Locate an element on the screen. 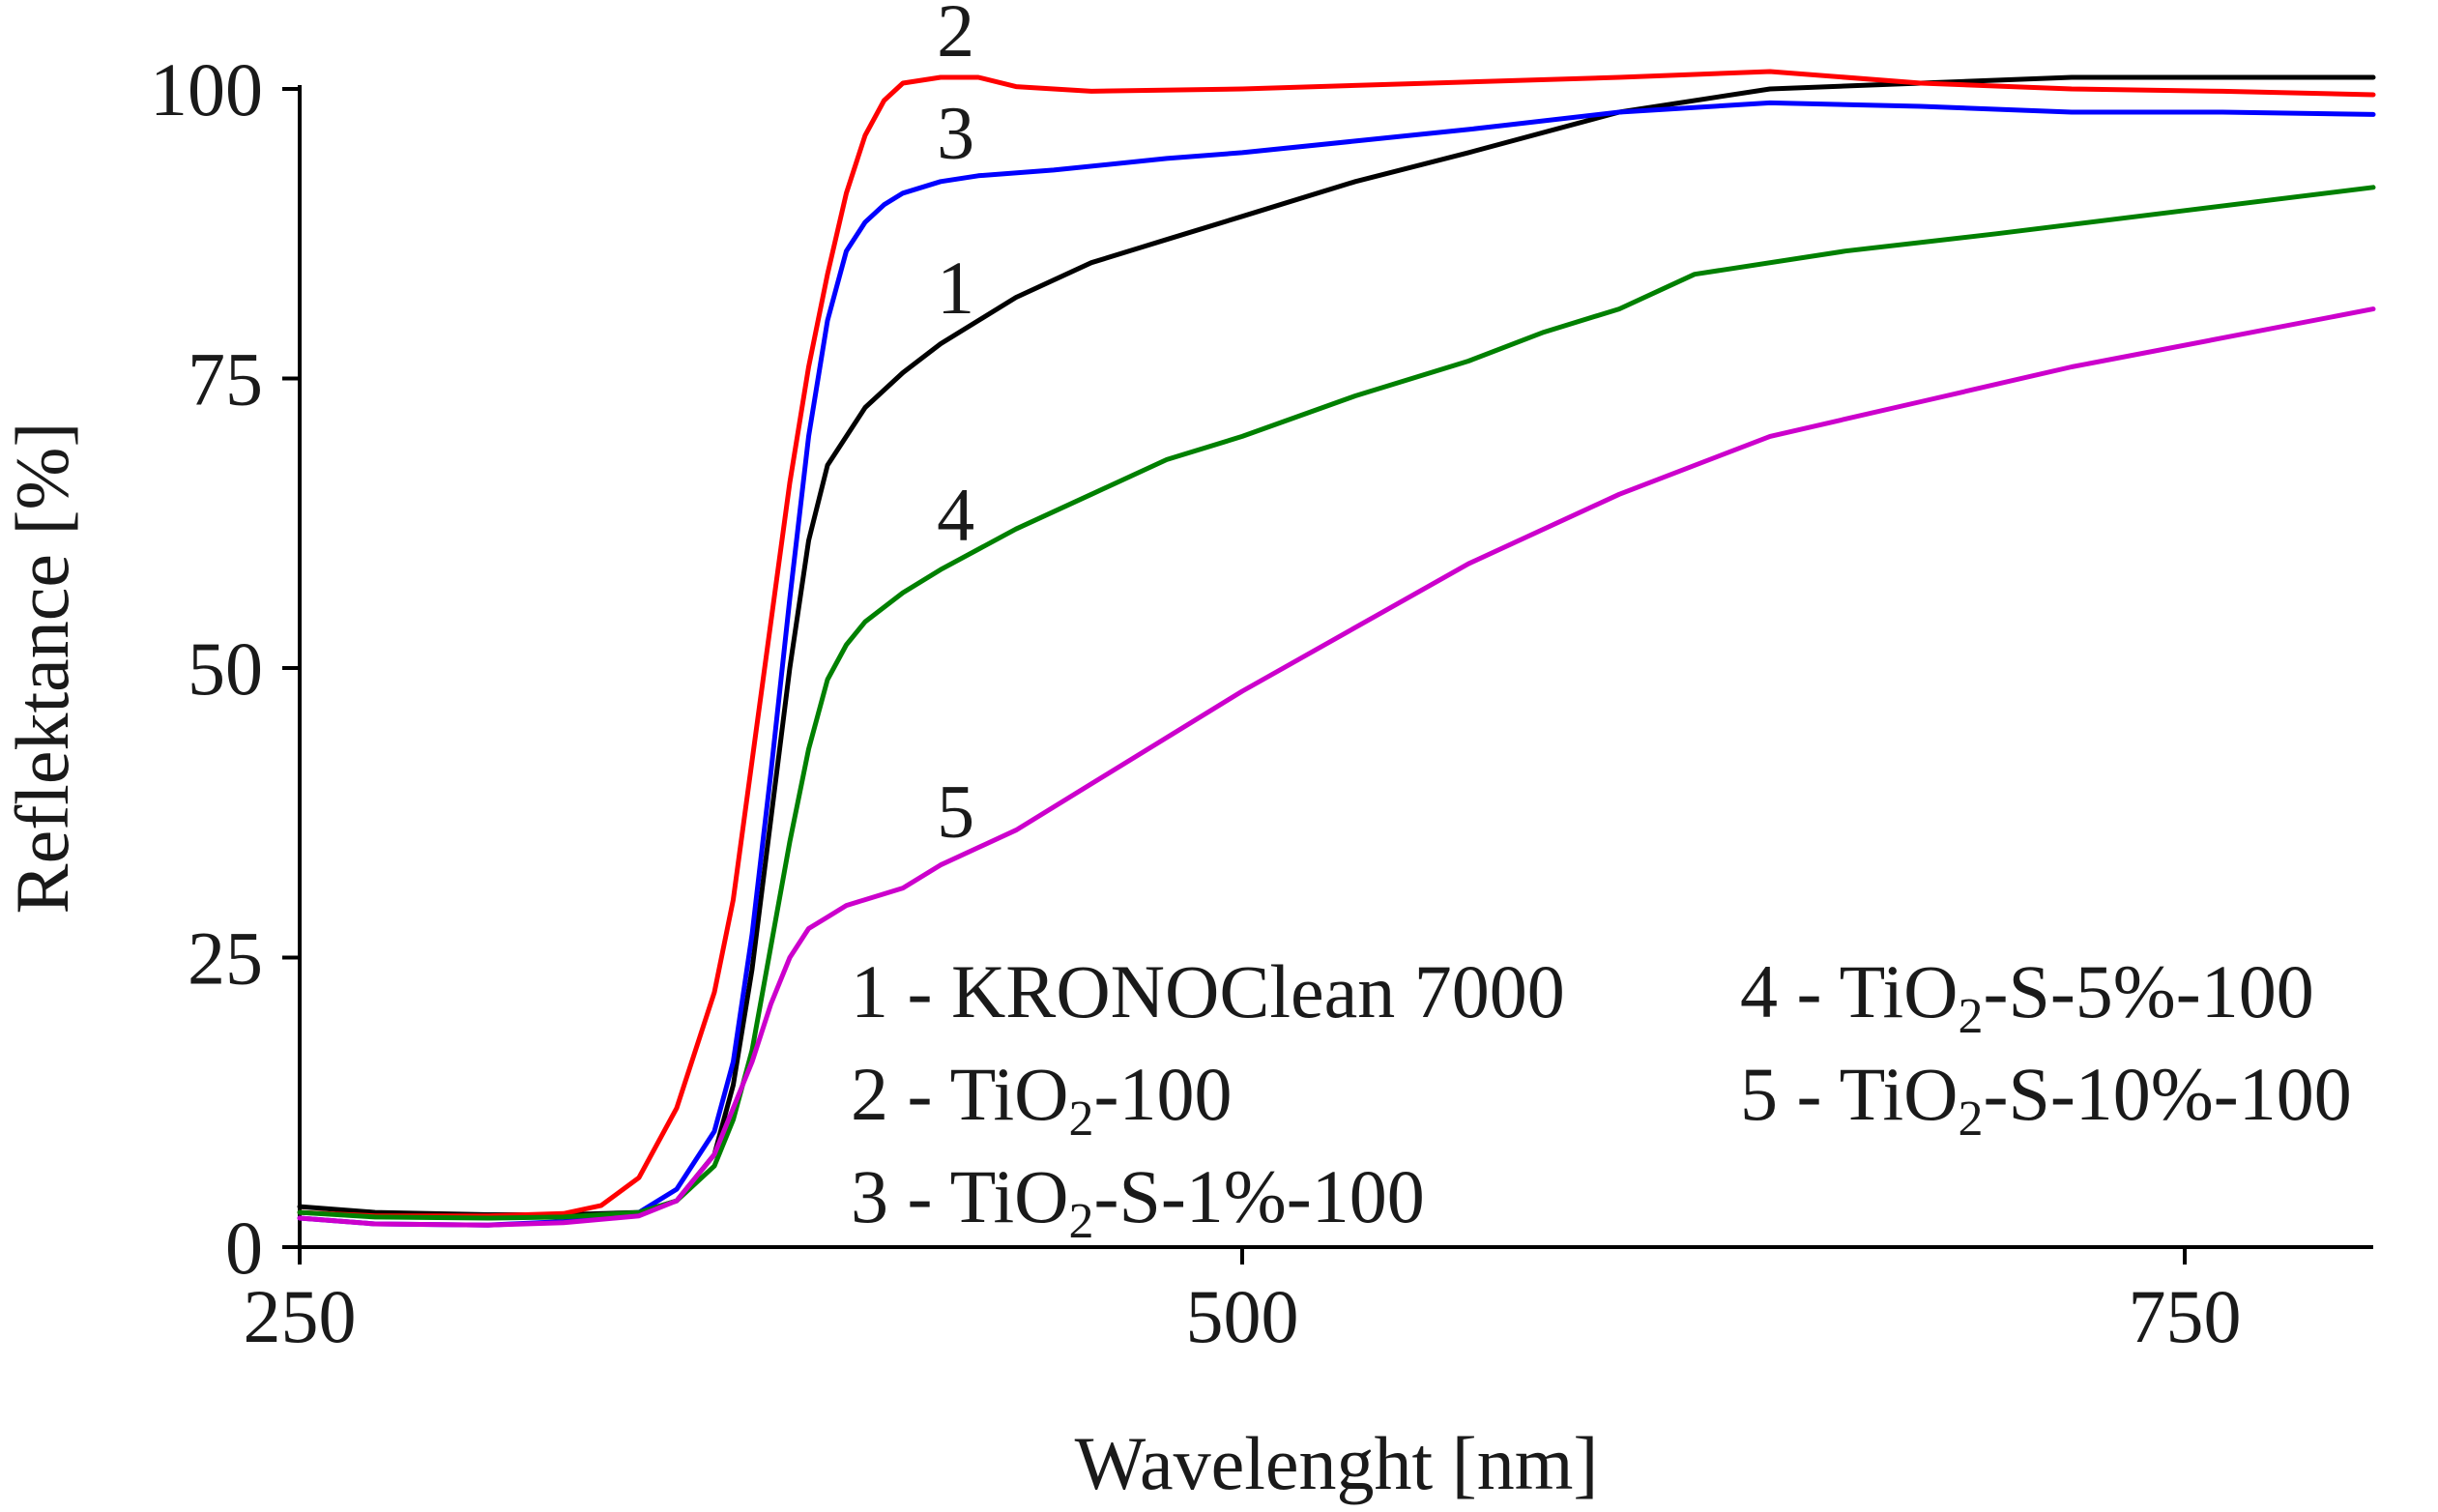 This screenshot has height=1512, width=2438. curve-label-2: 2 is located at coordinates (956, 36).